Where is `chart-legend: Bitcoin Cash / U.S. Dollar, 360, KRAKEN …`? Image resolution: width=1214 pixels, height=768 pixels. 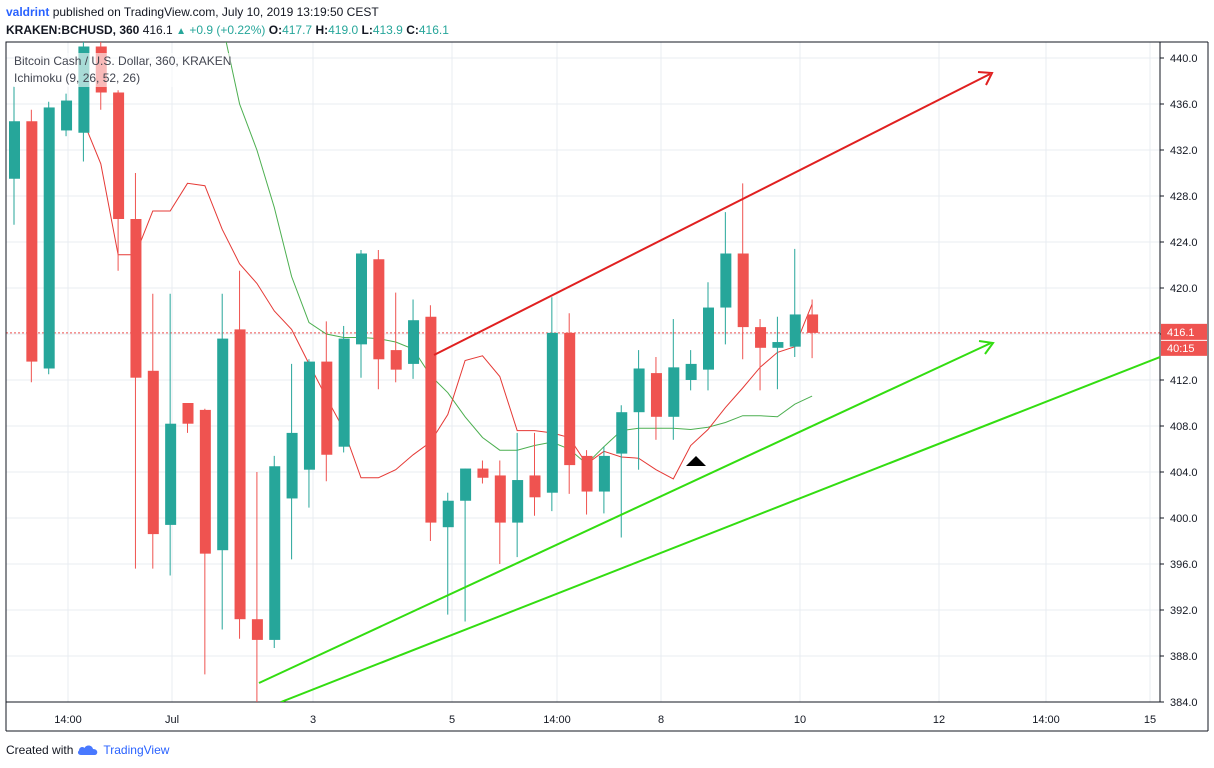 chart-legend: Bitcoin Cash / U.S. Dollar, 360, KRAKEN … is located at coordinates (123, 70).